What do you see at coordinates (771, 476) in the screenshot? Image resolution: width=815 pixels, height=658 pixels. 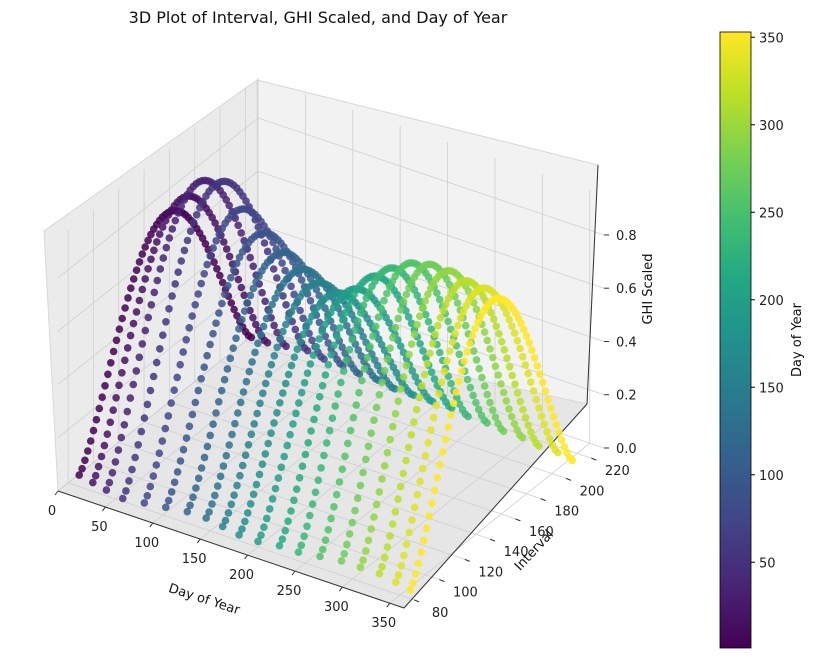 I see `colorbar-tick-label: 100` at bounding box center [771, 476].